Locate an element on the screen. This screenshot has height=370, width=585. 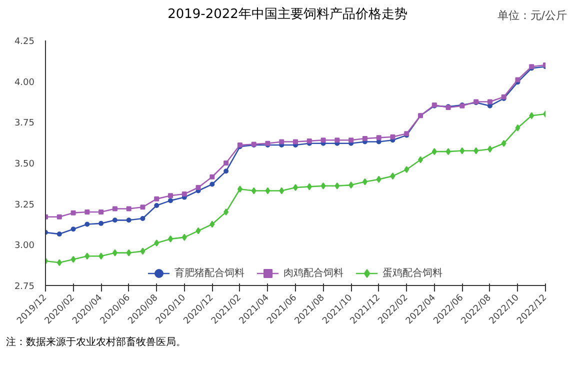
chart-title: 2019-2022年中国主要饲料产品价格走势 is located at coordinates (288, 14).